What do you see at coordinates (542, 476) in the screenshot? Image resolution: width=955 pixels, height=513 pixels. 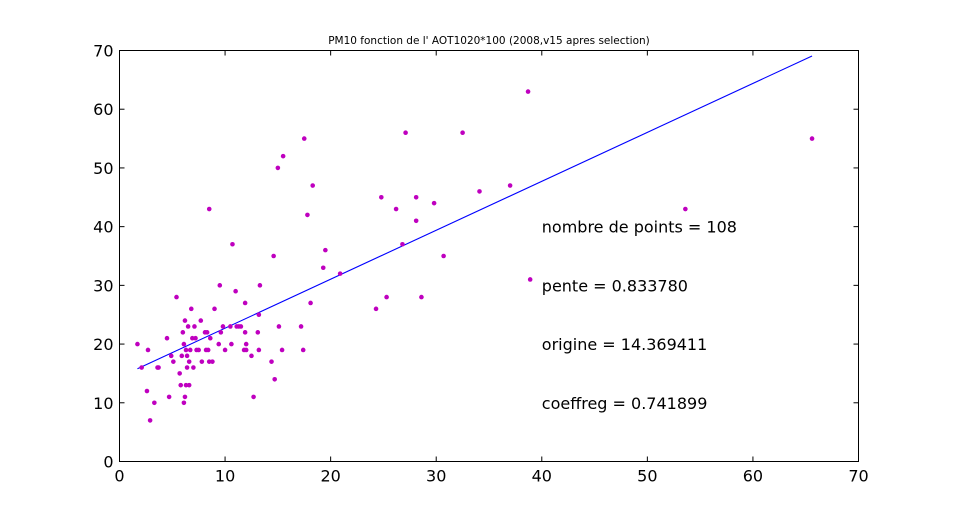 I see `x-tick-label: 40` at bounding box center [542, 476].